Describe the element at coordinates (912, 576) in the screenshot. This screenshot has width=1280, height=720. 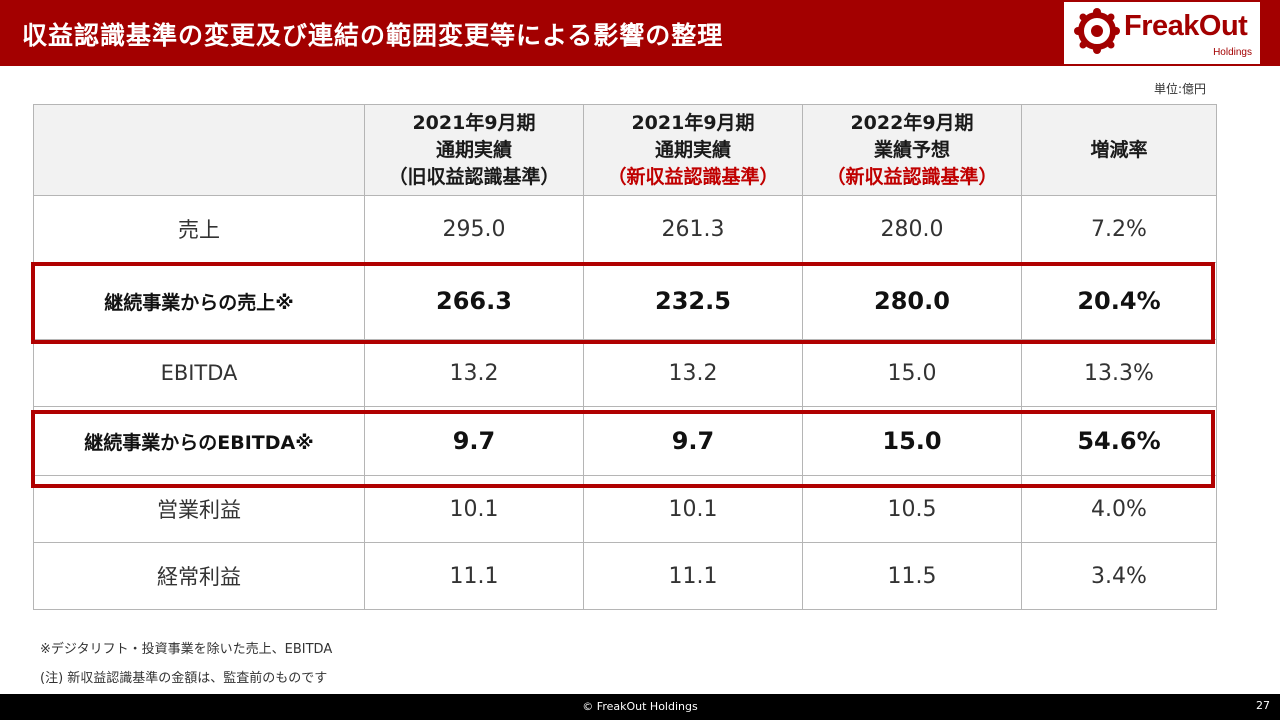
I see `cell-value: 11.5` at that location.